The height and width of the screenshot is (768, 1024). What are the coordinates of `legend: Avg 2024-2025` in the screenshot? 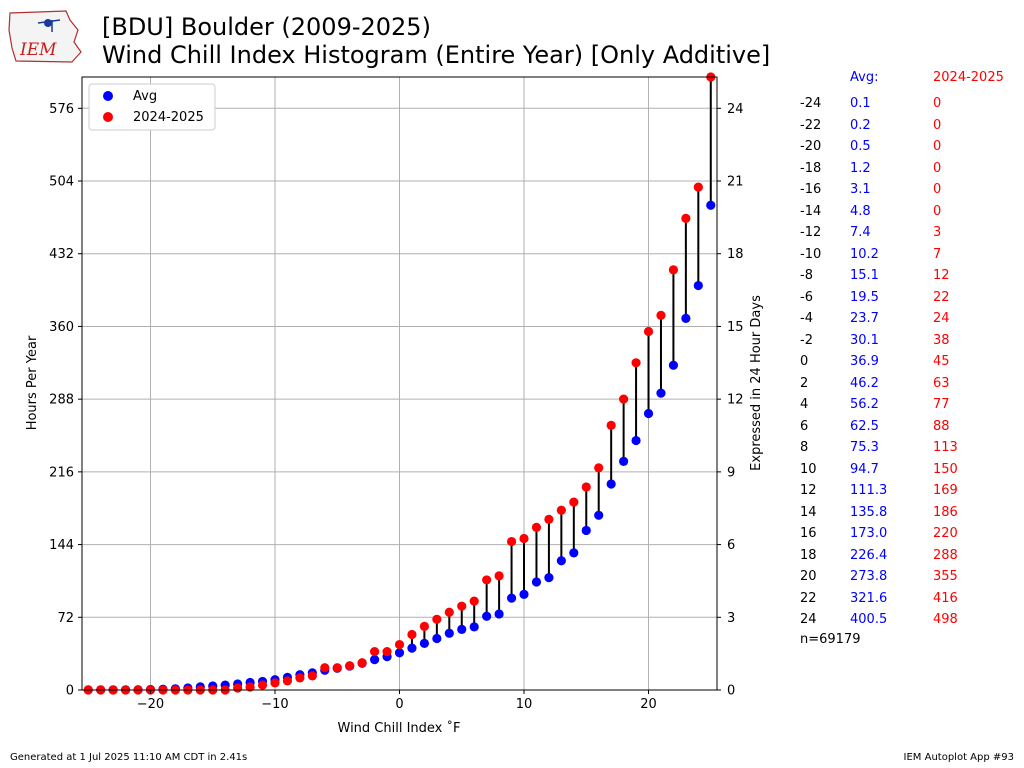 It's located at (152, 107).